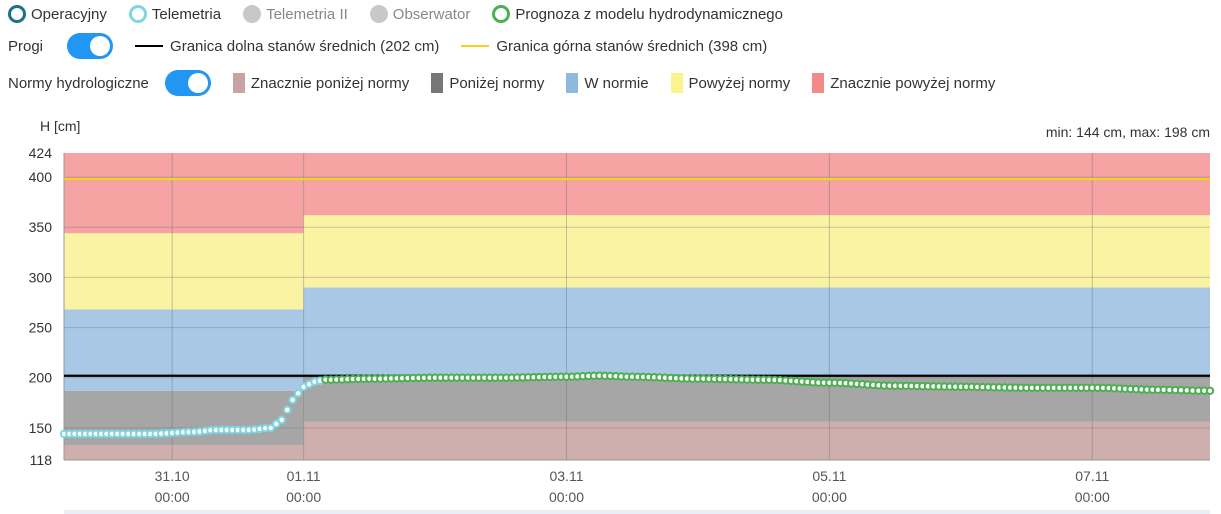  I want to click on x-tick-date-label: 07.11, so click(1092, 476).